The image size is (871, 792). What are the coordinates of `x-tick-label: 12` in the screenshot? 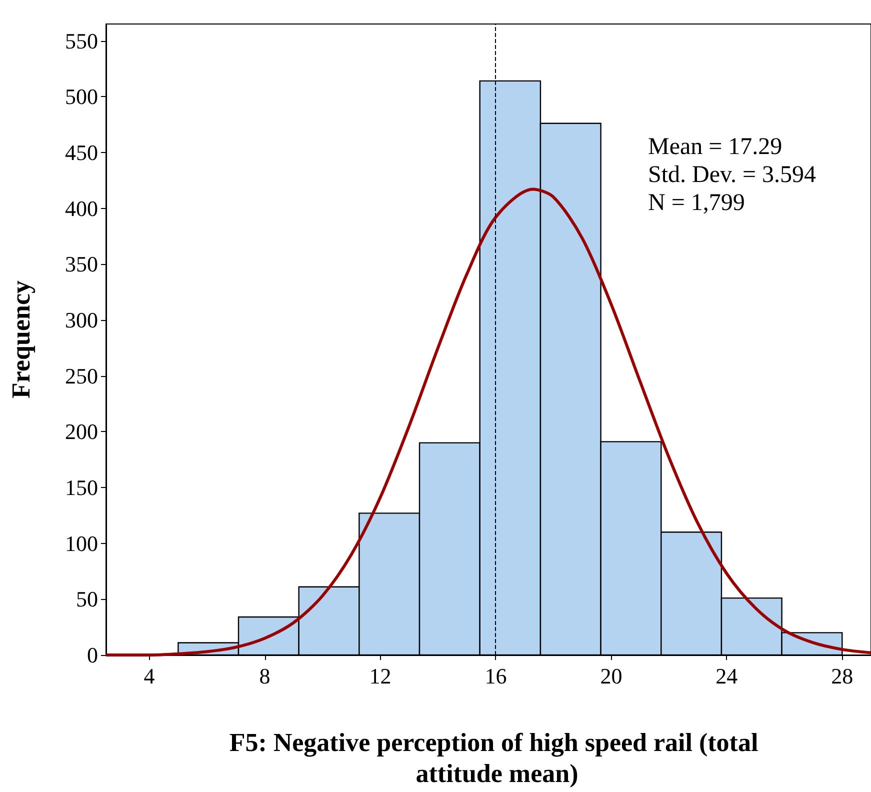 It's located at (380, 676).